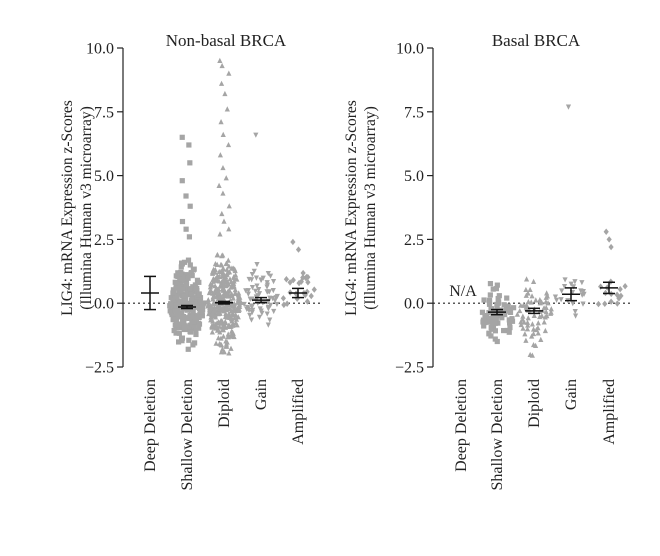 Image resolution: width=660 pixels, height=556 pixels. Describe the element at coordinates (100, 49) in the screenshot. I see `y-tick-label: 10.0` at that location.